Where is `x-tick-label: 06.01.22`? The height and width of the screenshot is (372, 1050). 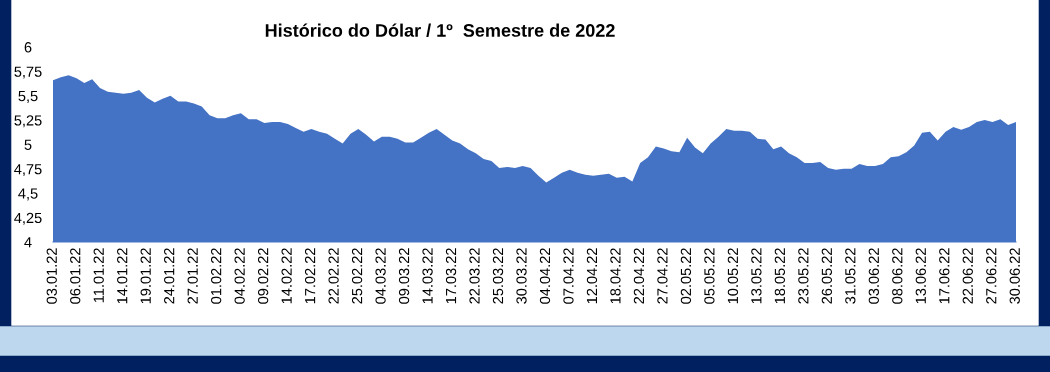
x-tick-label: 06.01.22 is located at coordinates (75, 276).